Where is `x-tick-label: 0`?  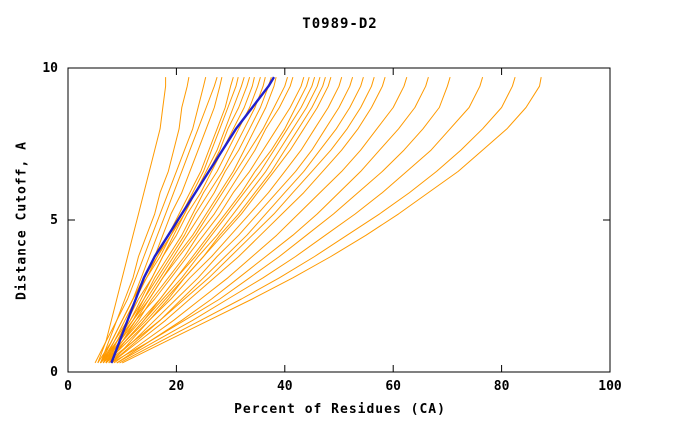
x-tick-label: 0 is located at coordinates (68, 386).